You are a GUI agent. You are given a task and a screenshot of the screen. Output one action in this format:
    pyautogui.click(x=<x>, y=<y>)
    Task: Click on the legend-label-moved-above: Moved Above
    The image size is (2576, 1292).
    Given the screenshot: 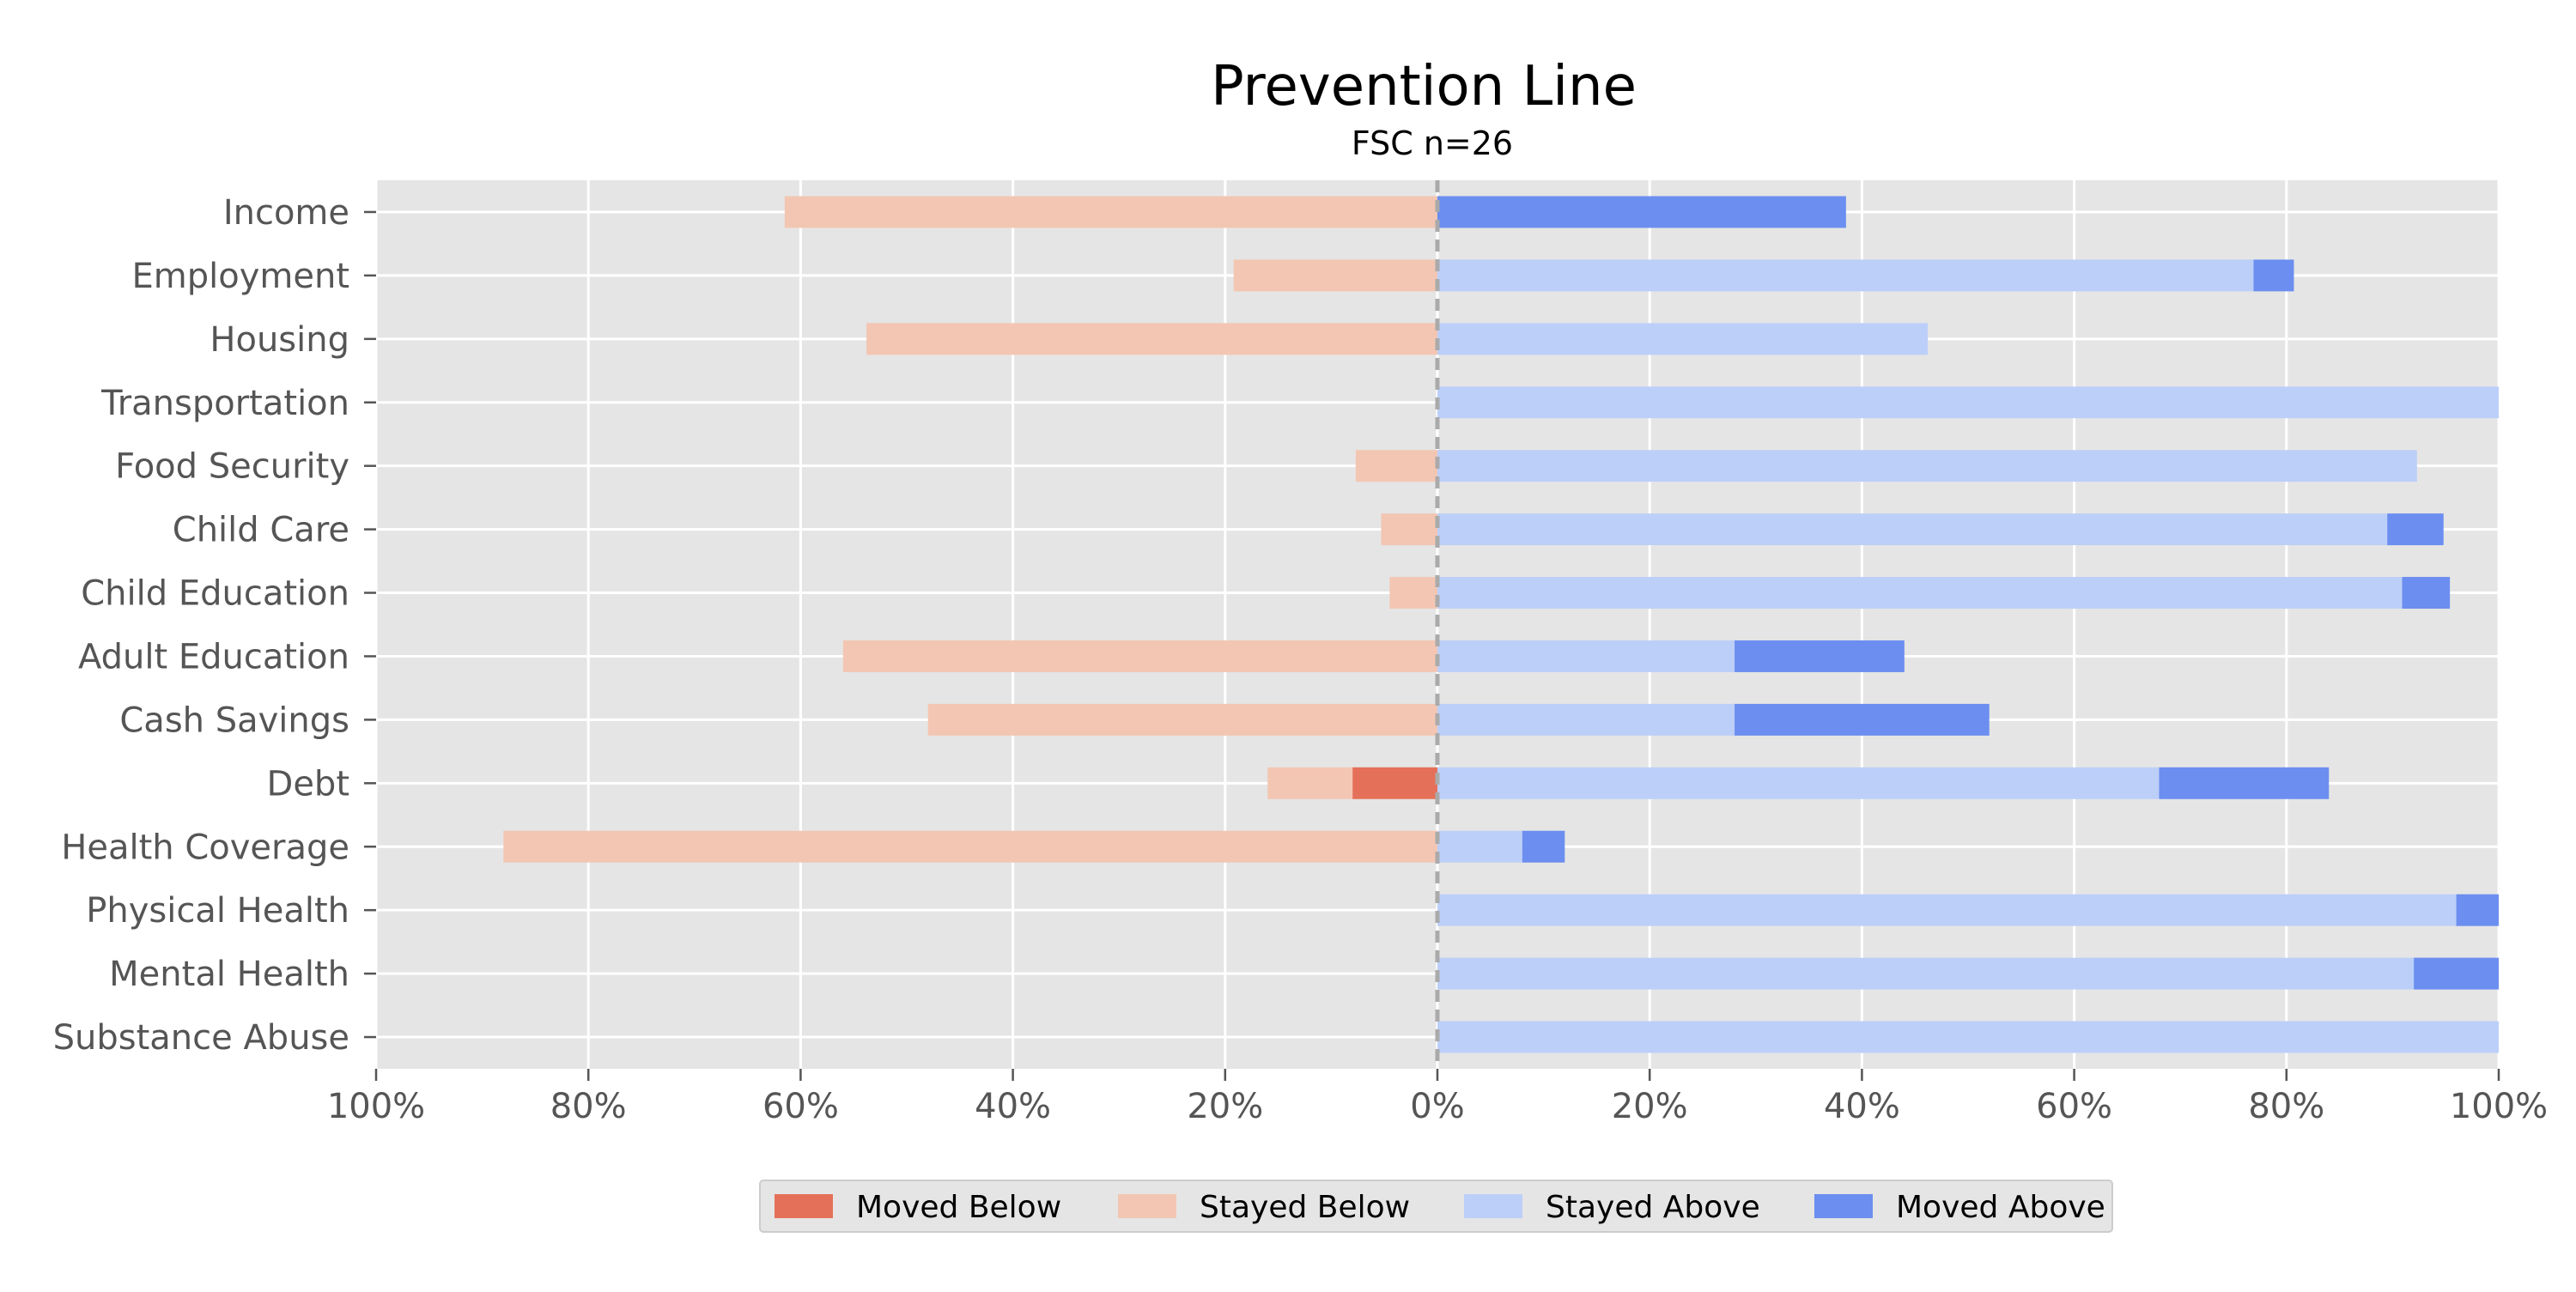 What is the action you would take?
    pyautogui.click(x=2001, y=1207)
    